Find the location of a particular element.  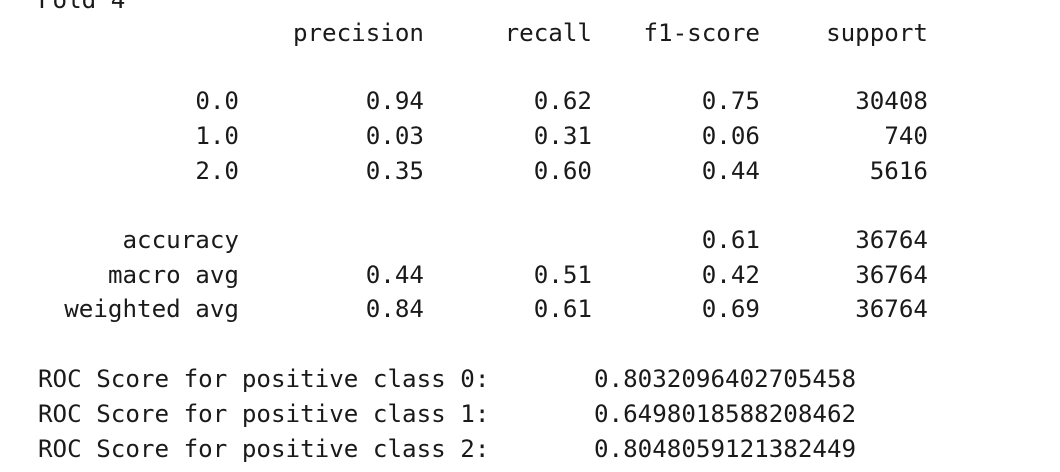

header-label is located at coordinates (138, 33).